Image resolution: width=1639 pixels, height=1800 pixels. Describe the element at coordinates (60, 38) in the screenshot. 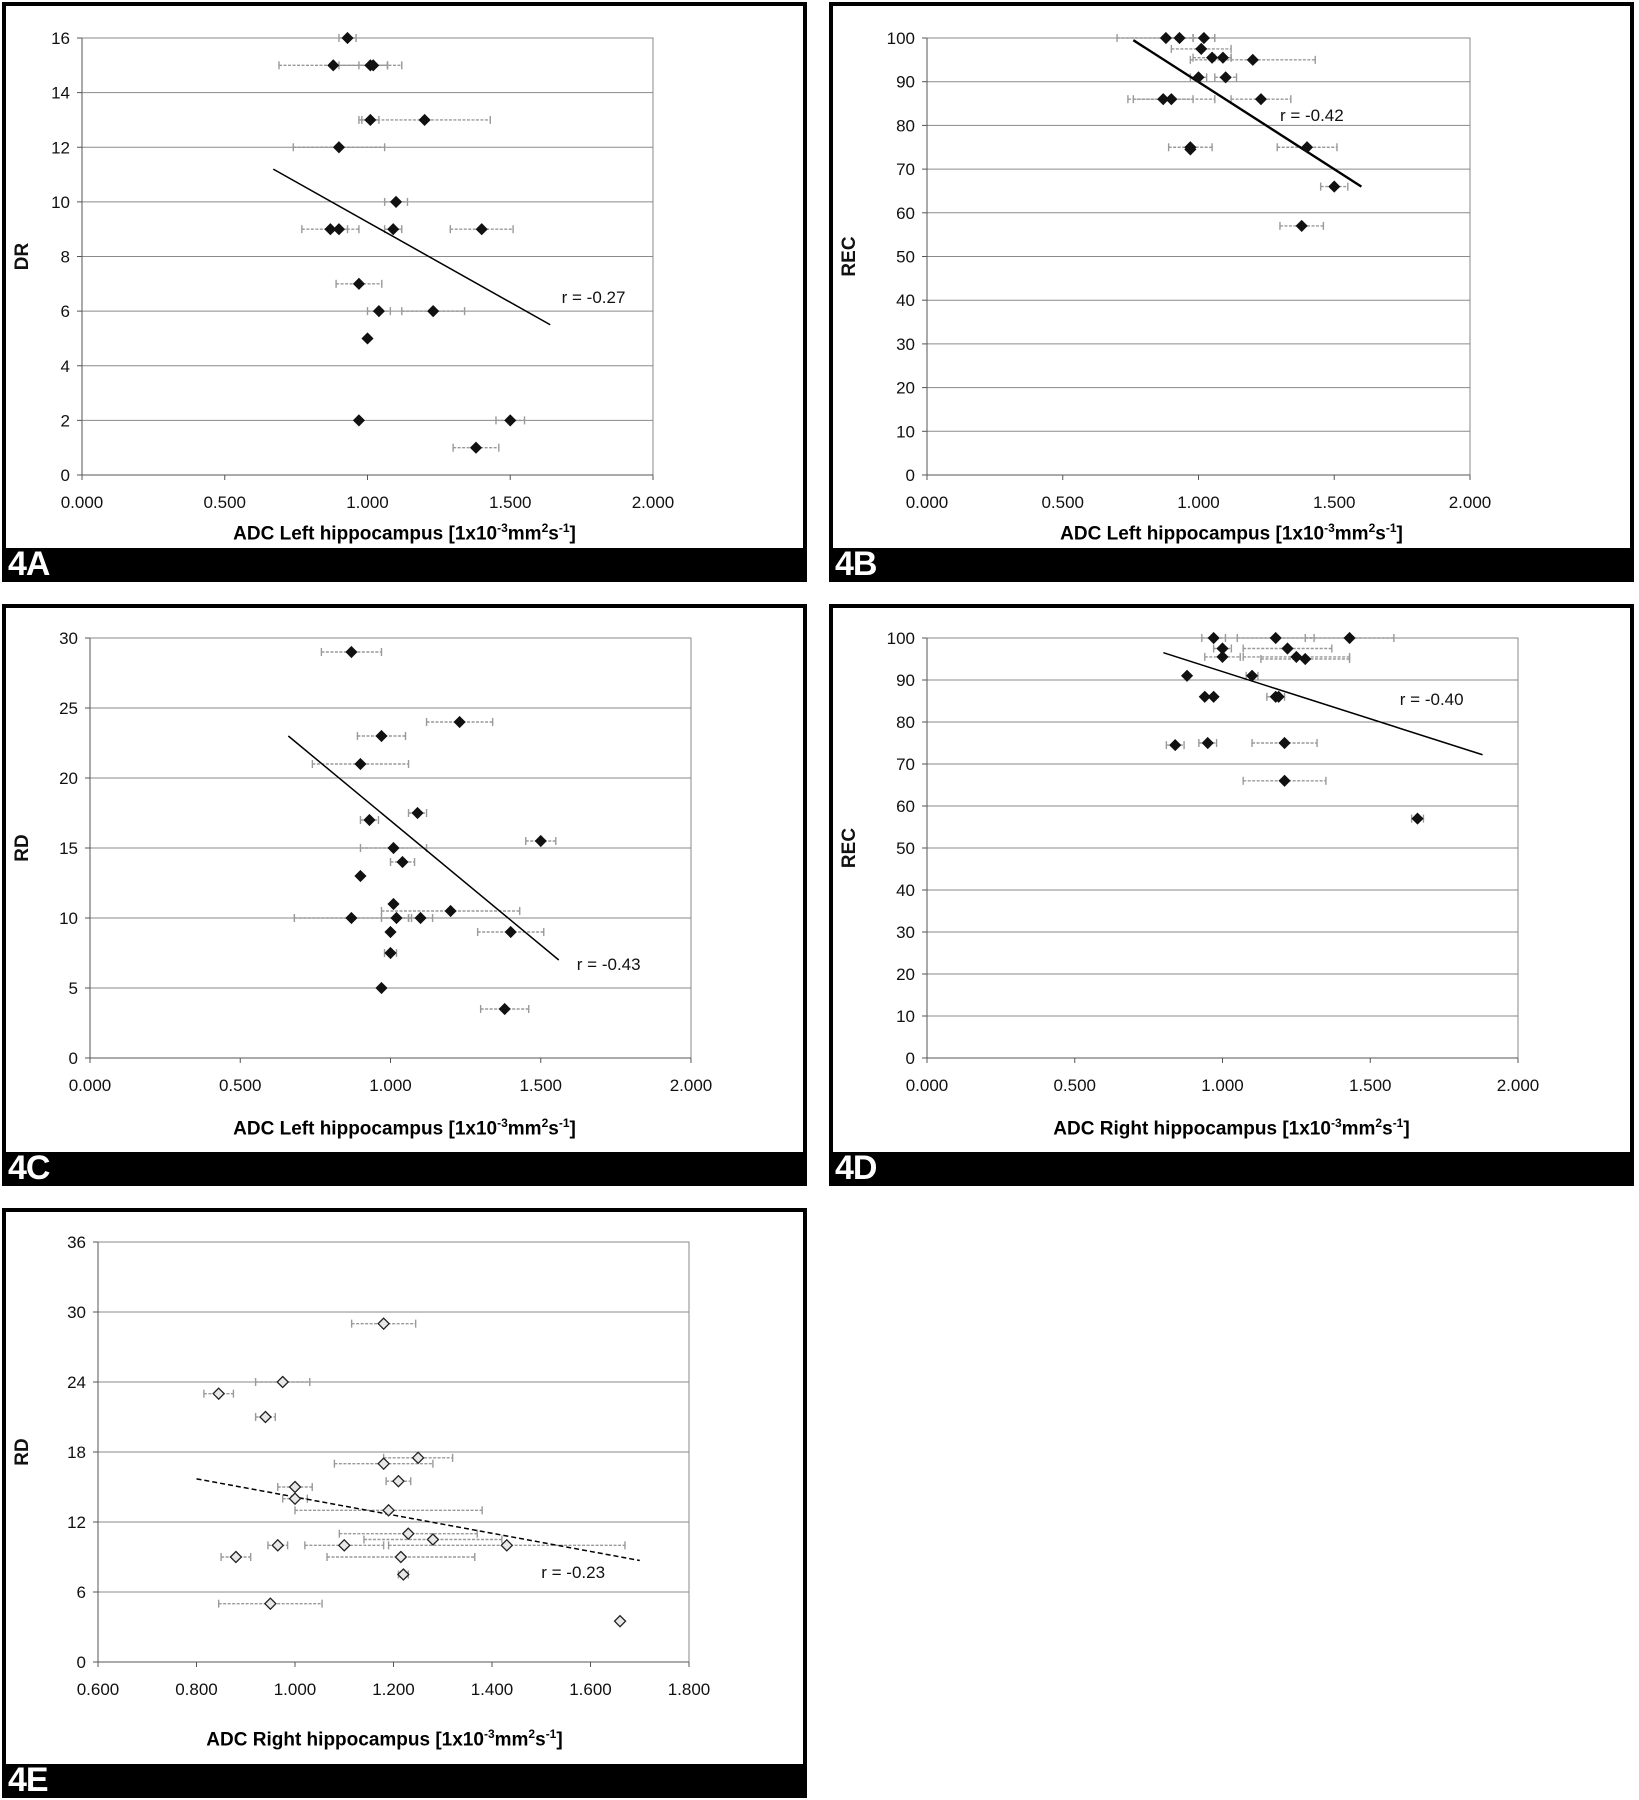

I see `chart-4a-ytick-label: 16` at that location.